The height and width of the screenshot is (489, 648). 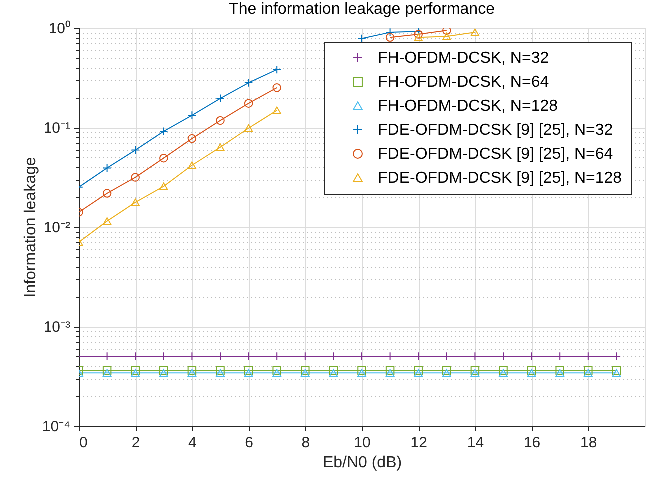 I want to click on legend-label: FDE-OFDM-DCSK [9] [25], N=32, so click(x=496, y=130).